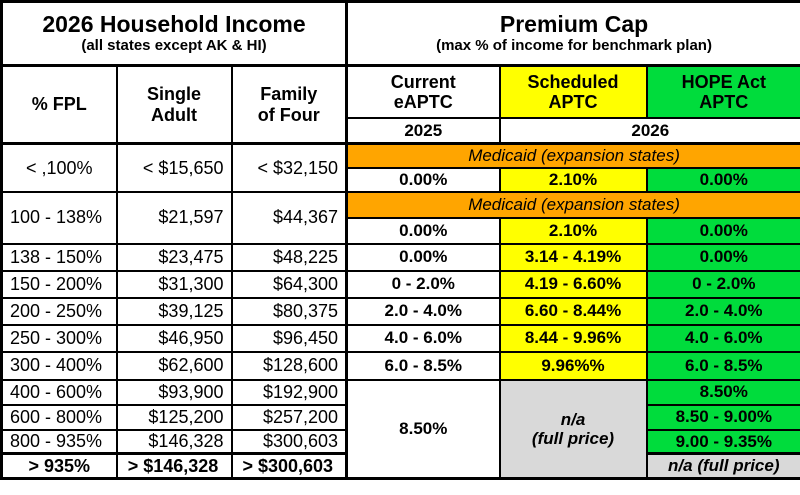  What do you see at coordinates (722, 311) in the screenshot?
I see `hope-rate-value: 2.0 - 4.0%` at bounding box center [722, 311].